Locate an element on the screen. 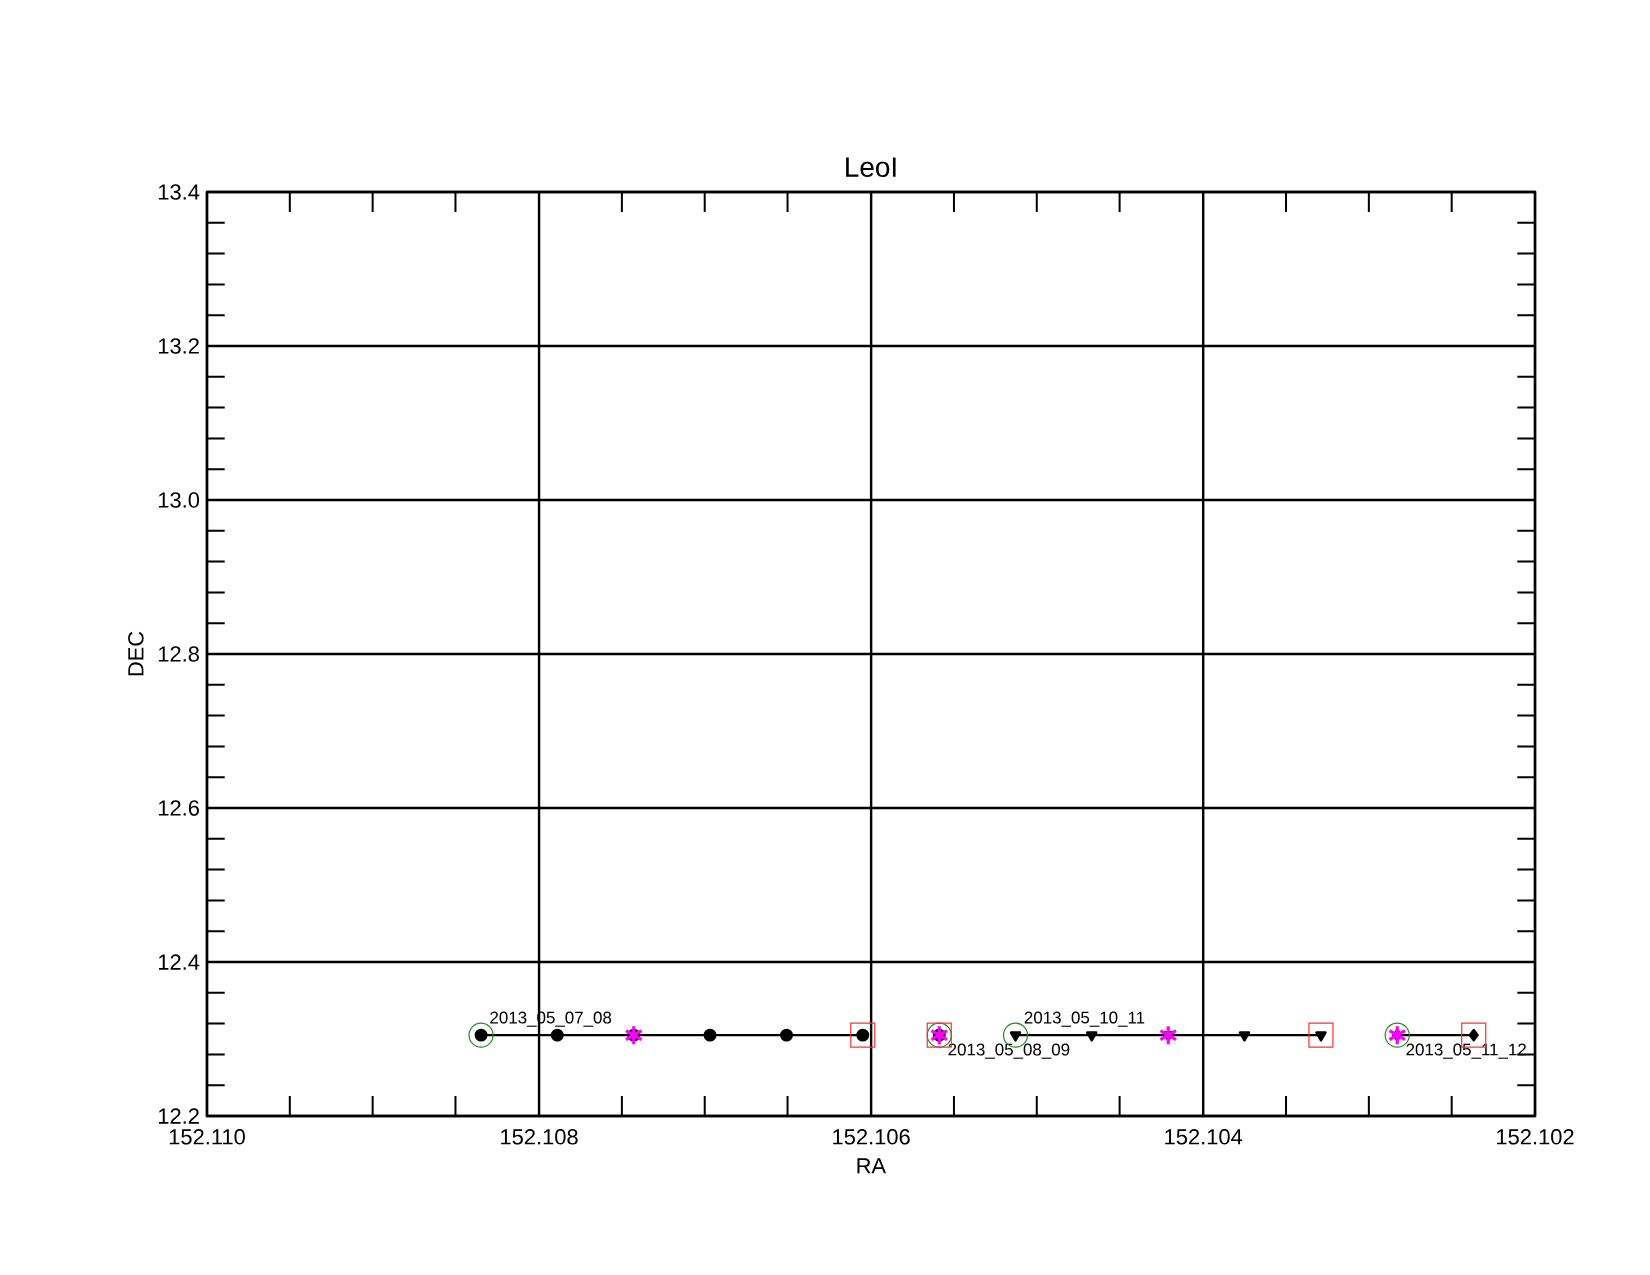 This screenshot has height=1275, width=1650. series-label: 2013_05_08_09 is located at coordinates (1009, 1051).